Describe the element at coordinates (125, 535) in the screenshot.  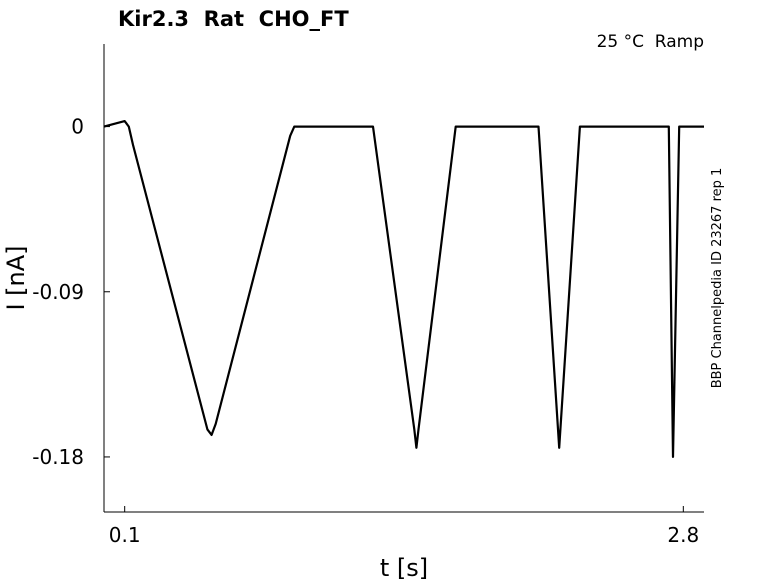
I see `x-tick-label: 0.1` at that location.